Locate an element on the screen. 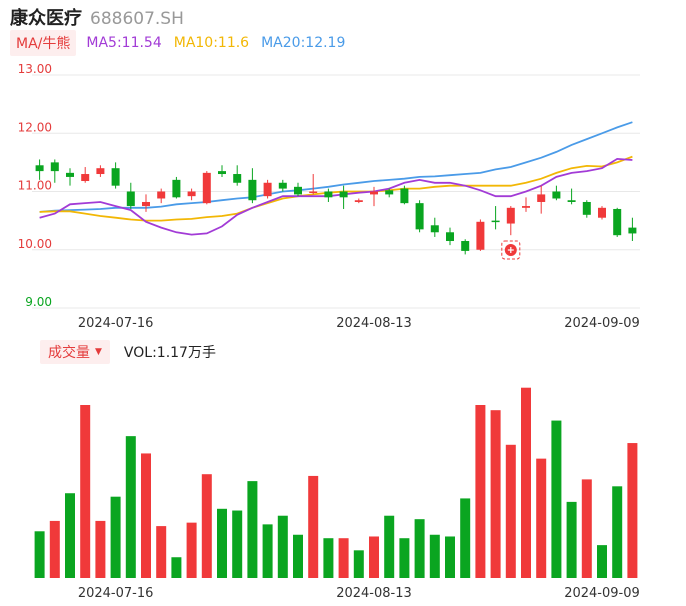  candlesticks is located at coordinates (336, 207).